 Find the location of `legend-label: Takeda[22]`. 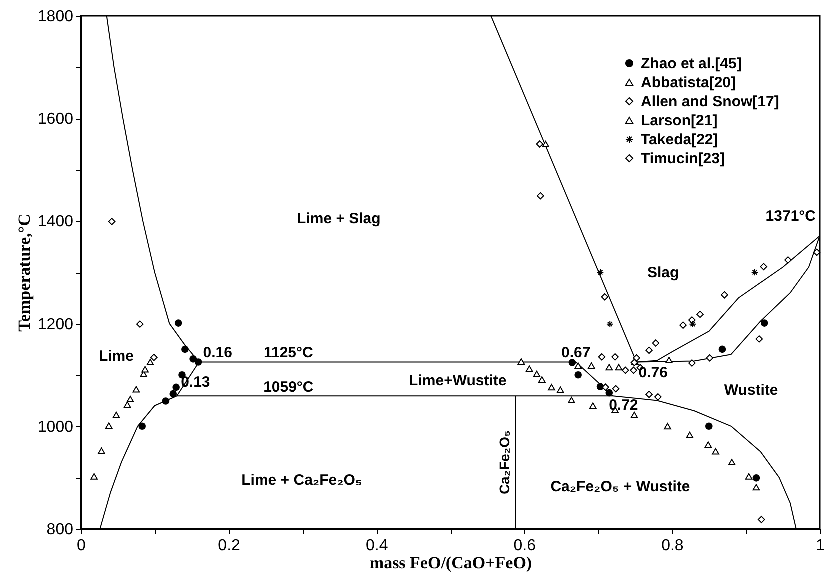

legend-label: Takeda[22] is located at coordinates (679, 140).